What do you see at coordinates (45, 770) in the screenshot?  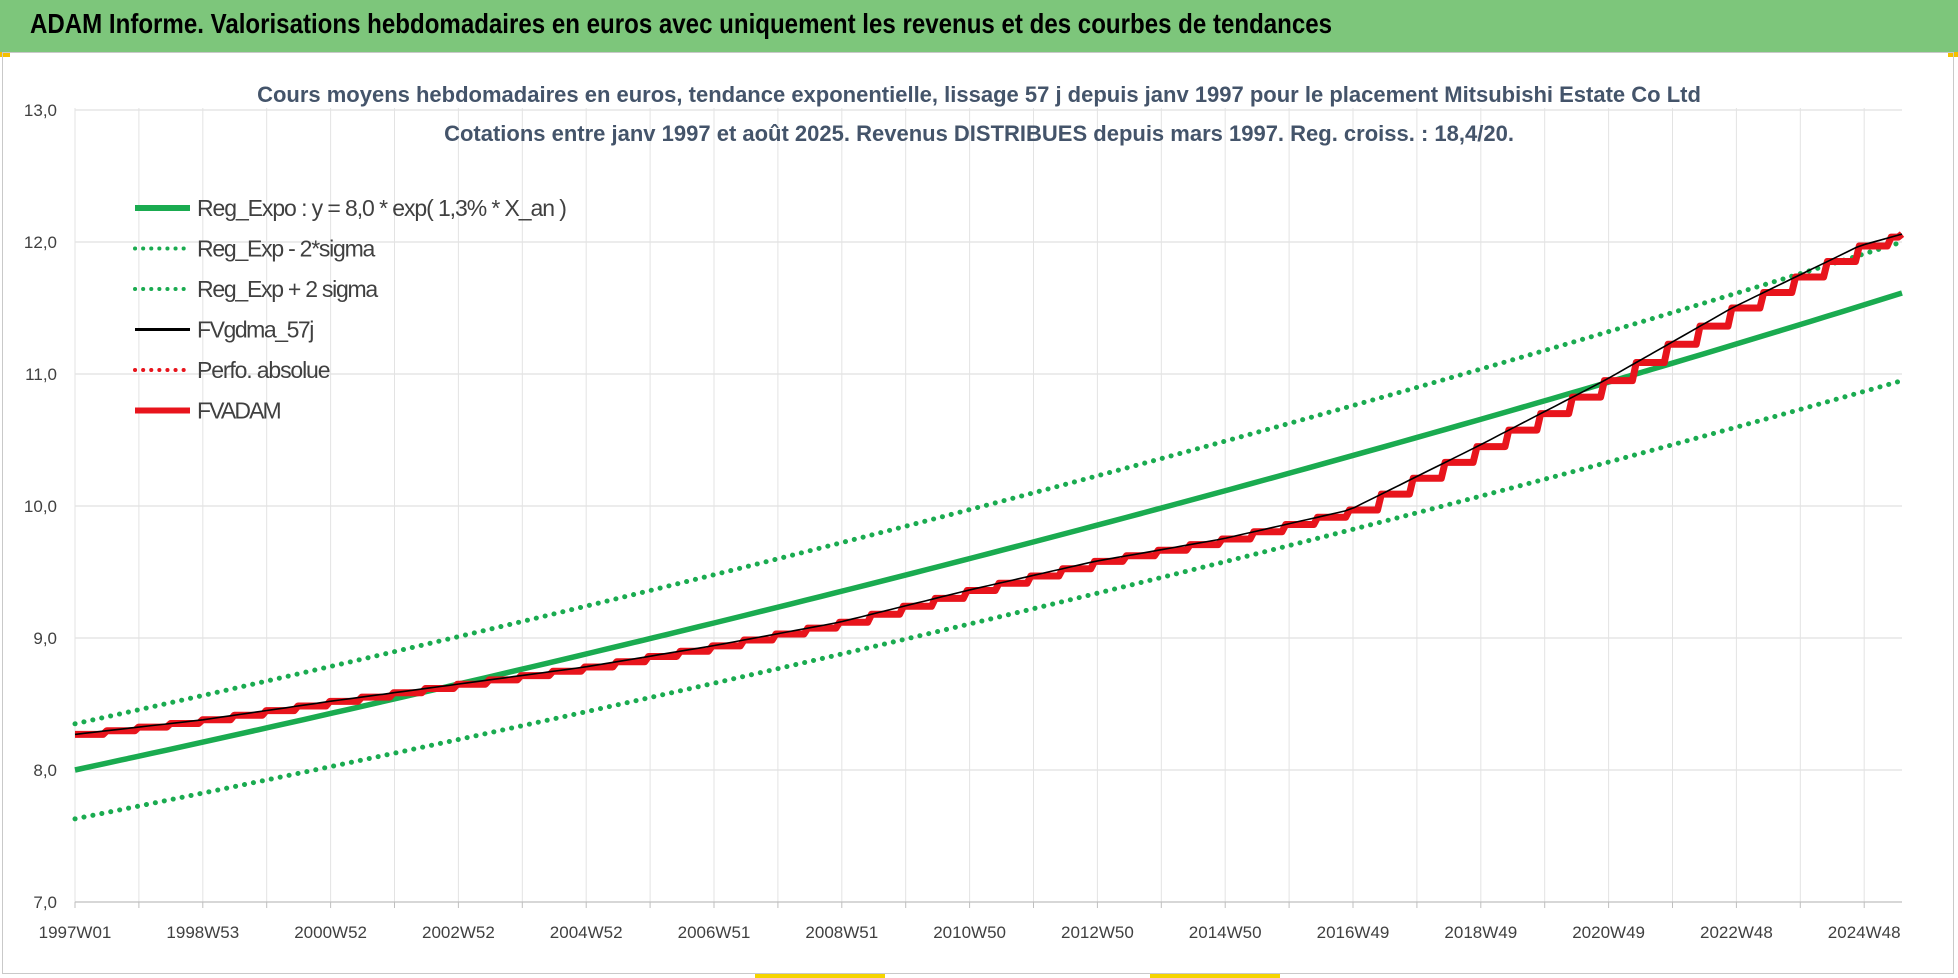 I see `y-tick-label: 8,0` at bounding box center [45, 770].